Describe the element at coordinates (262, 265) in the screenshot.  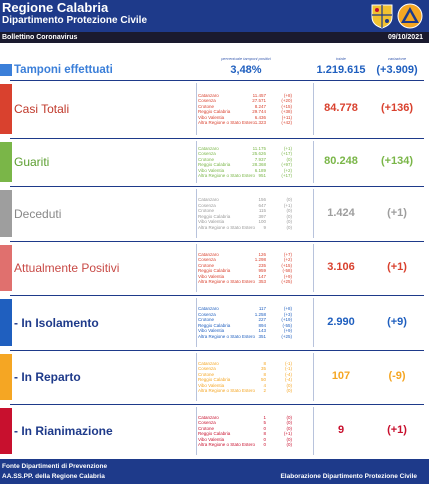
I see `province-value: 235` at that location.